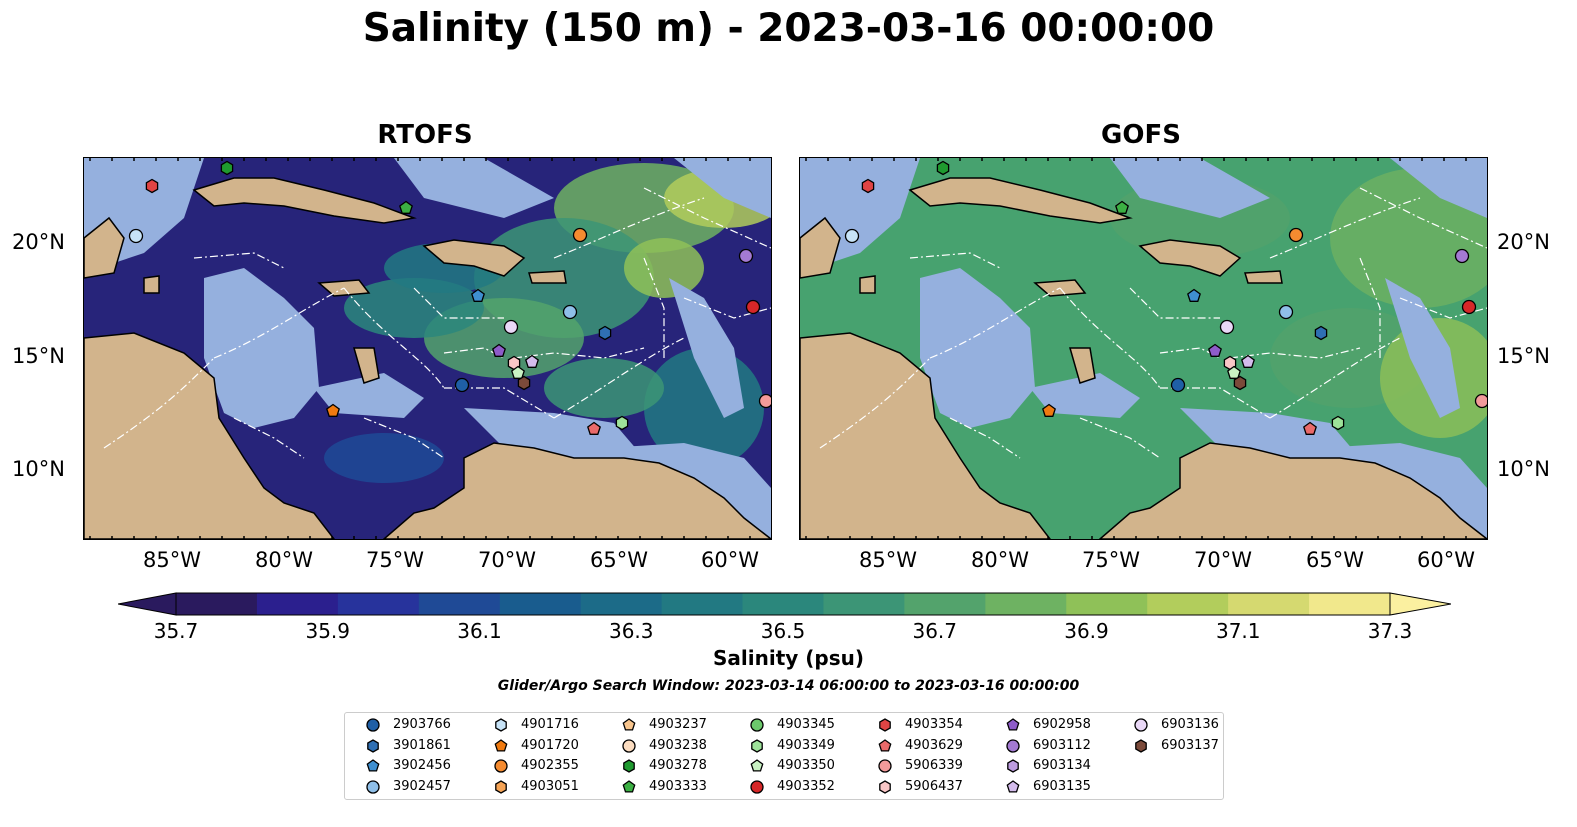 The width and height of the screenshot is (1577, 827). What do you see at coordinates (631, 631) in the screenshot?
I see `colorbar-tick: 36.3` at bounding box center [631, 631].